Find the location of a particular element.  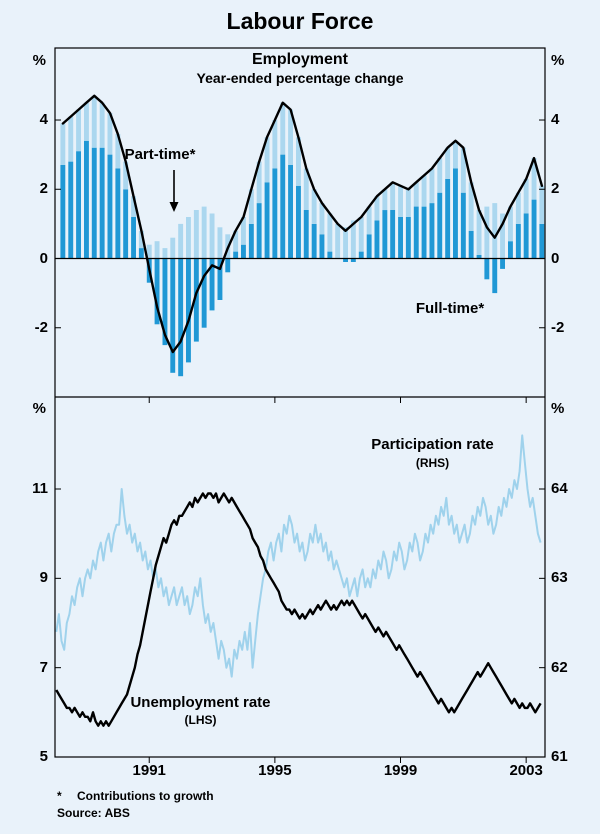

footnote-marker: * is located at coordinates (59, 796).